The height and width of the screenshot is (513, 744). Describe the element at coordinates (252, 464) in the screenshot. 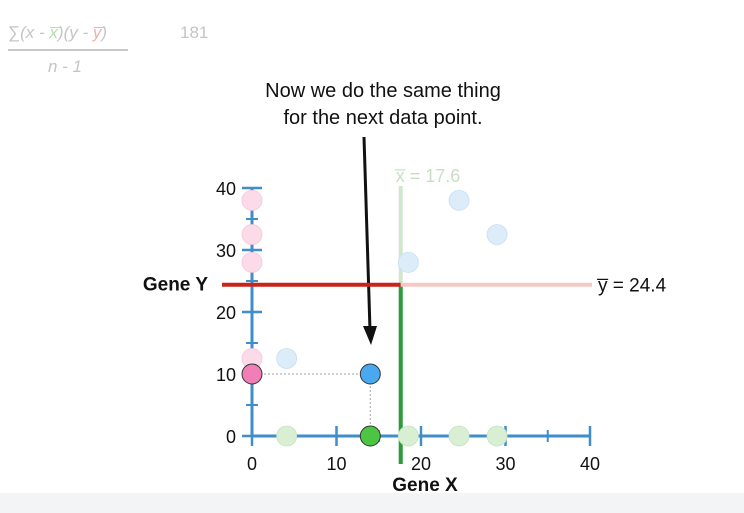

I see `x-tick-label: 0` at that location.